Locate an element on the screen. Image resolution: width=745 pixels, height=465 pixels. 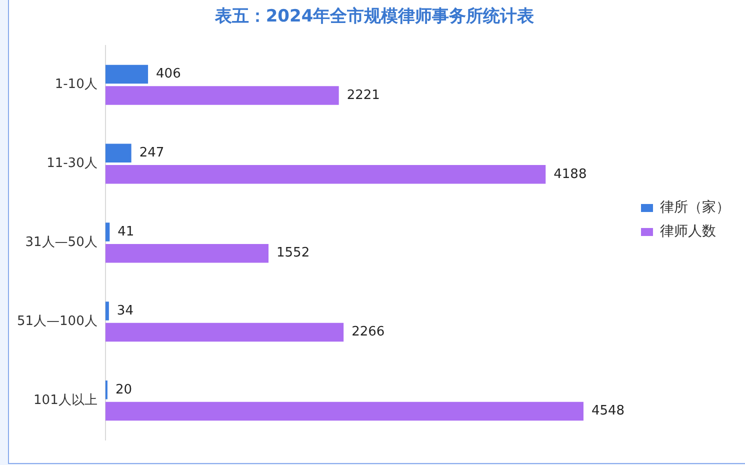
y-tick-label: 1-10人 is located at coordinates (76, 84).